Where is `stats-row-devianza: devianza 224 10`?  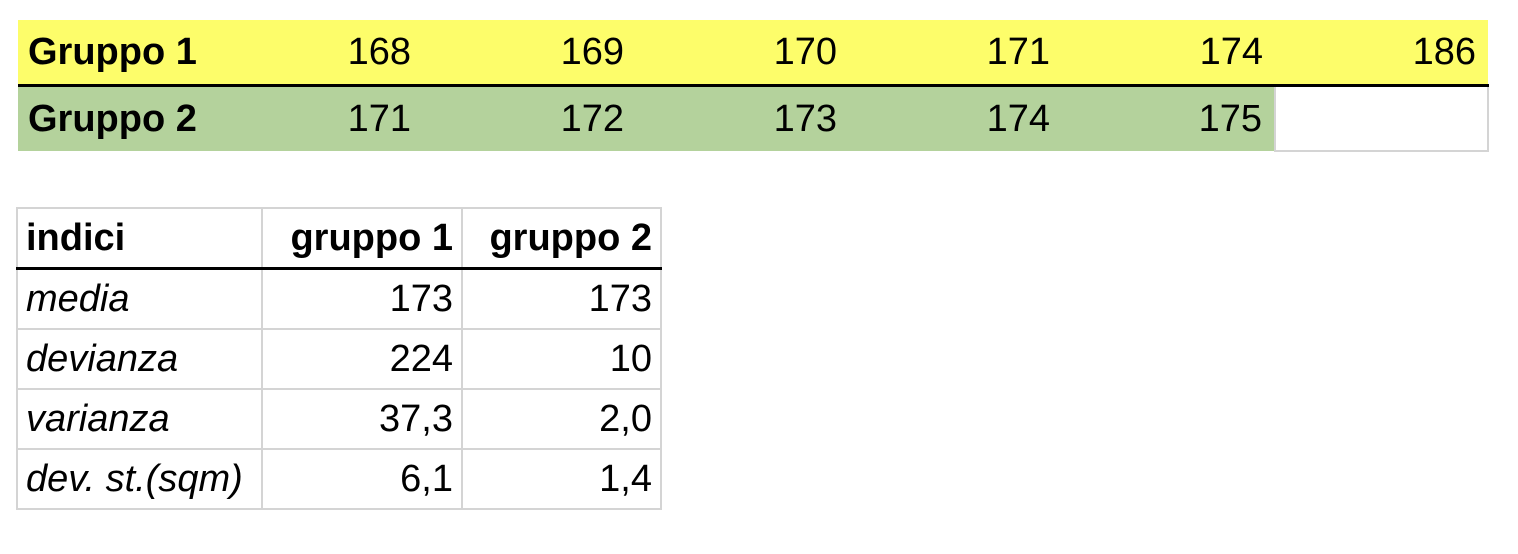
stats-row-devianza: devianza 224 10 is located at coordinates (339, 359).